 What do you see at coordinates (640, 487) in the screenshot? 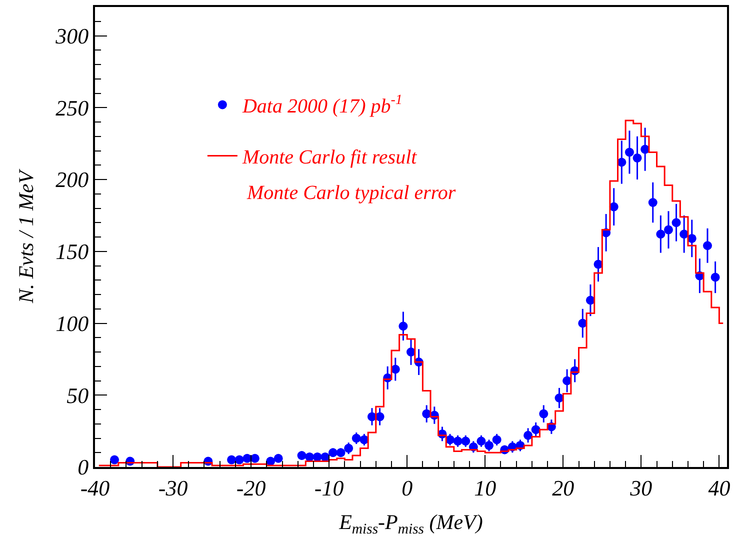
I see `x-tick-label: 30` at bounding box center [640, 487].